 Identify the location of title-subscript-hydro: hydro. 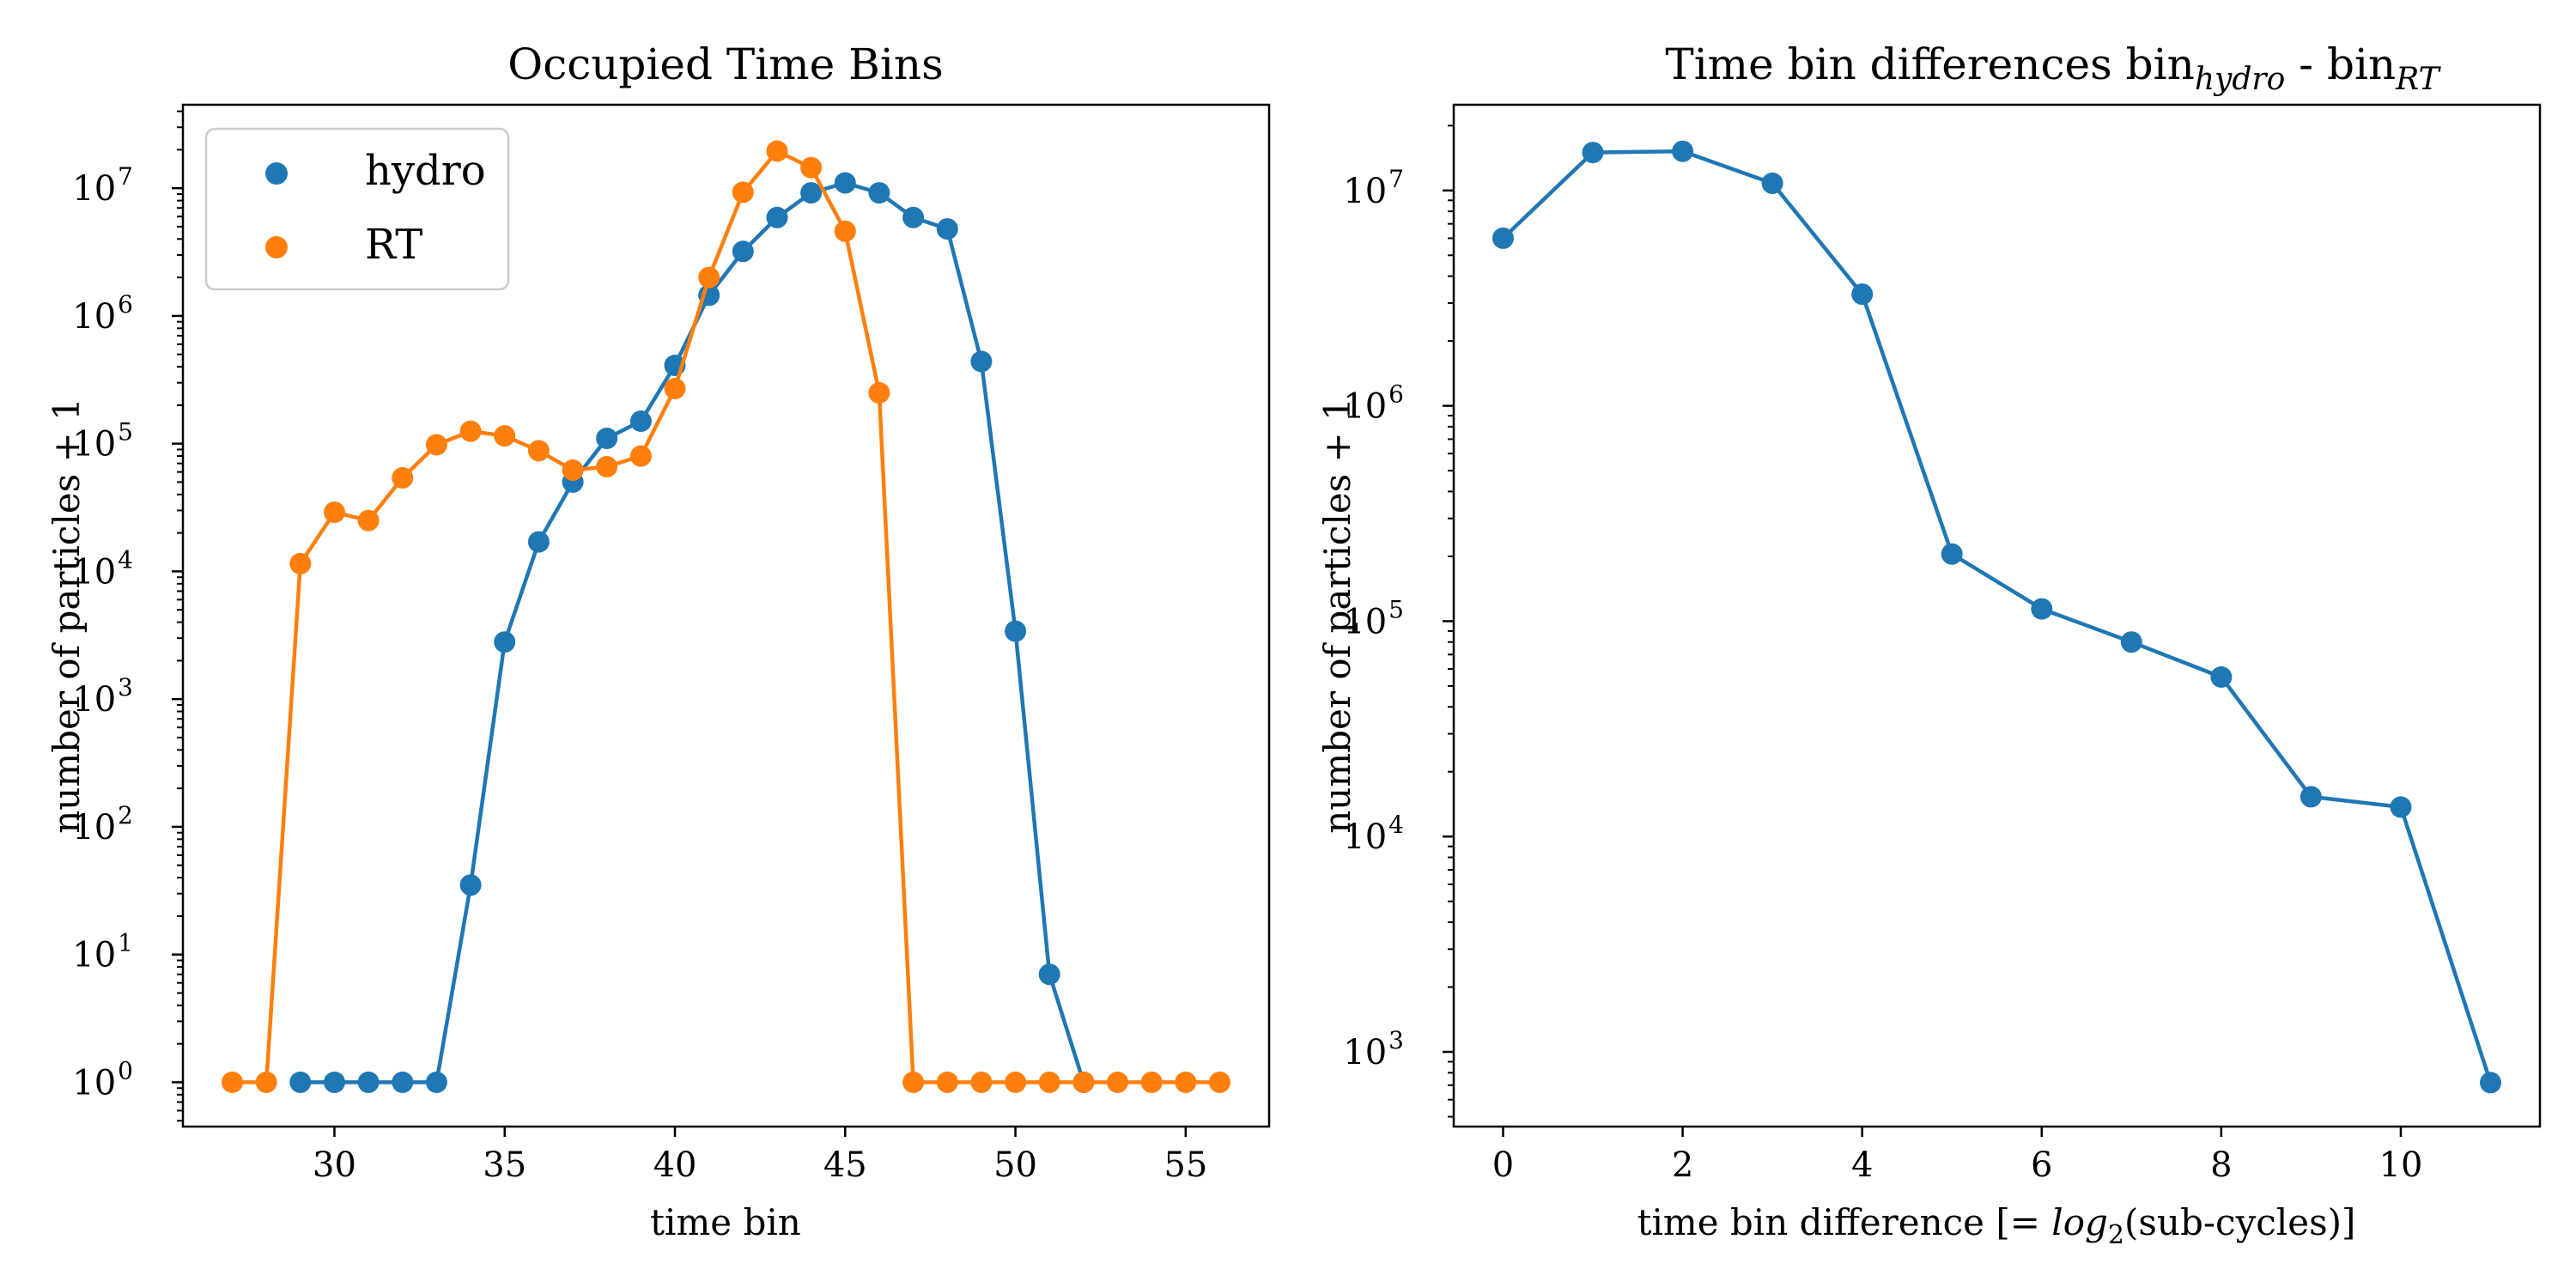
(2240, 79).